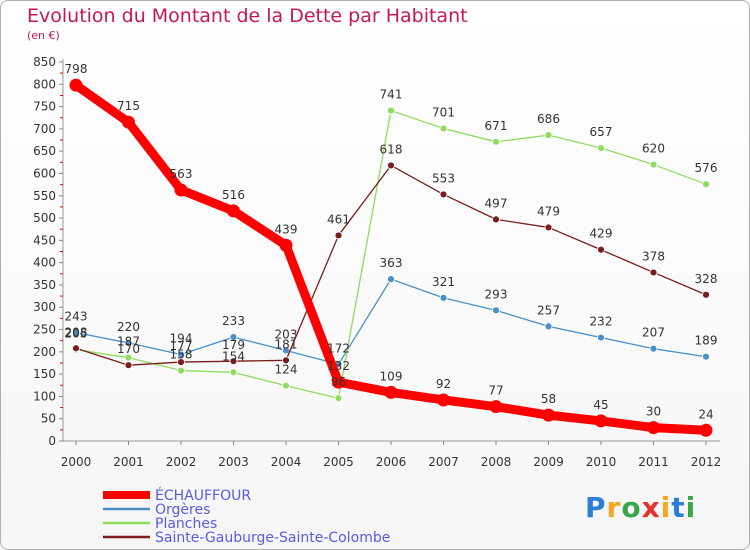  What do you see at coordinates (181, 462) in the screenshot?
I see `x-tick-label: 2002` at bounding box center [181, 462].